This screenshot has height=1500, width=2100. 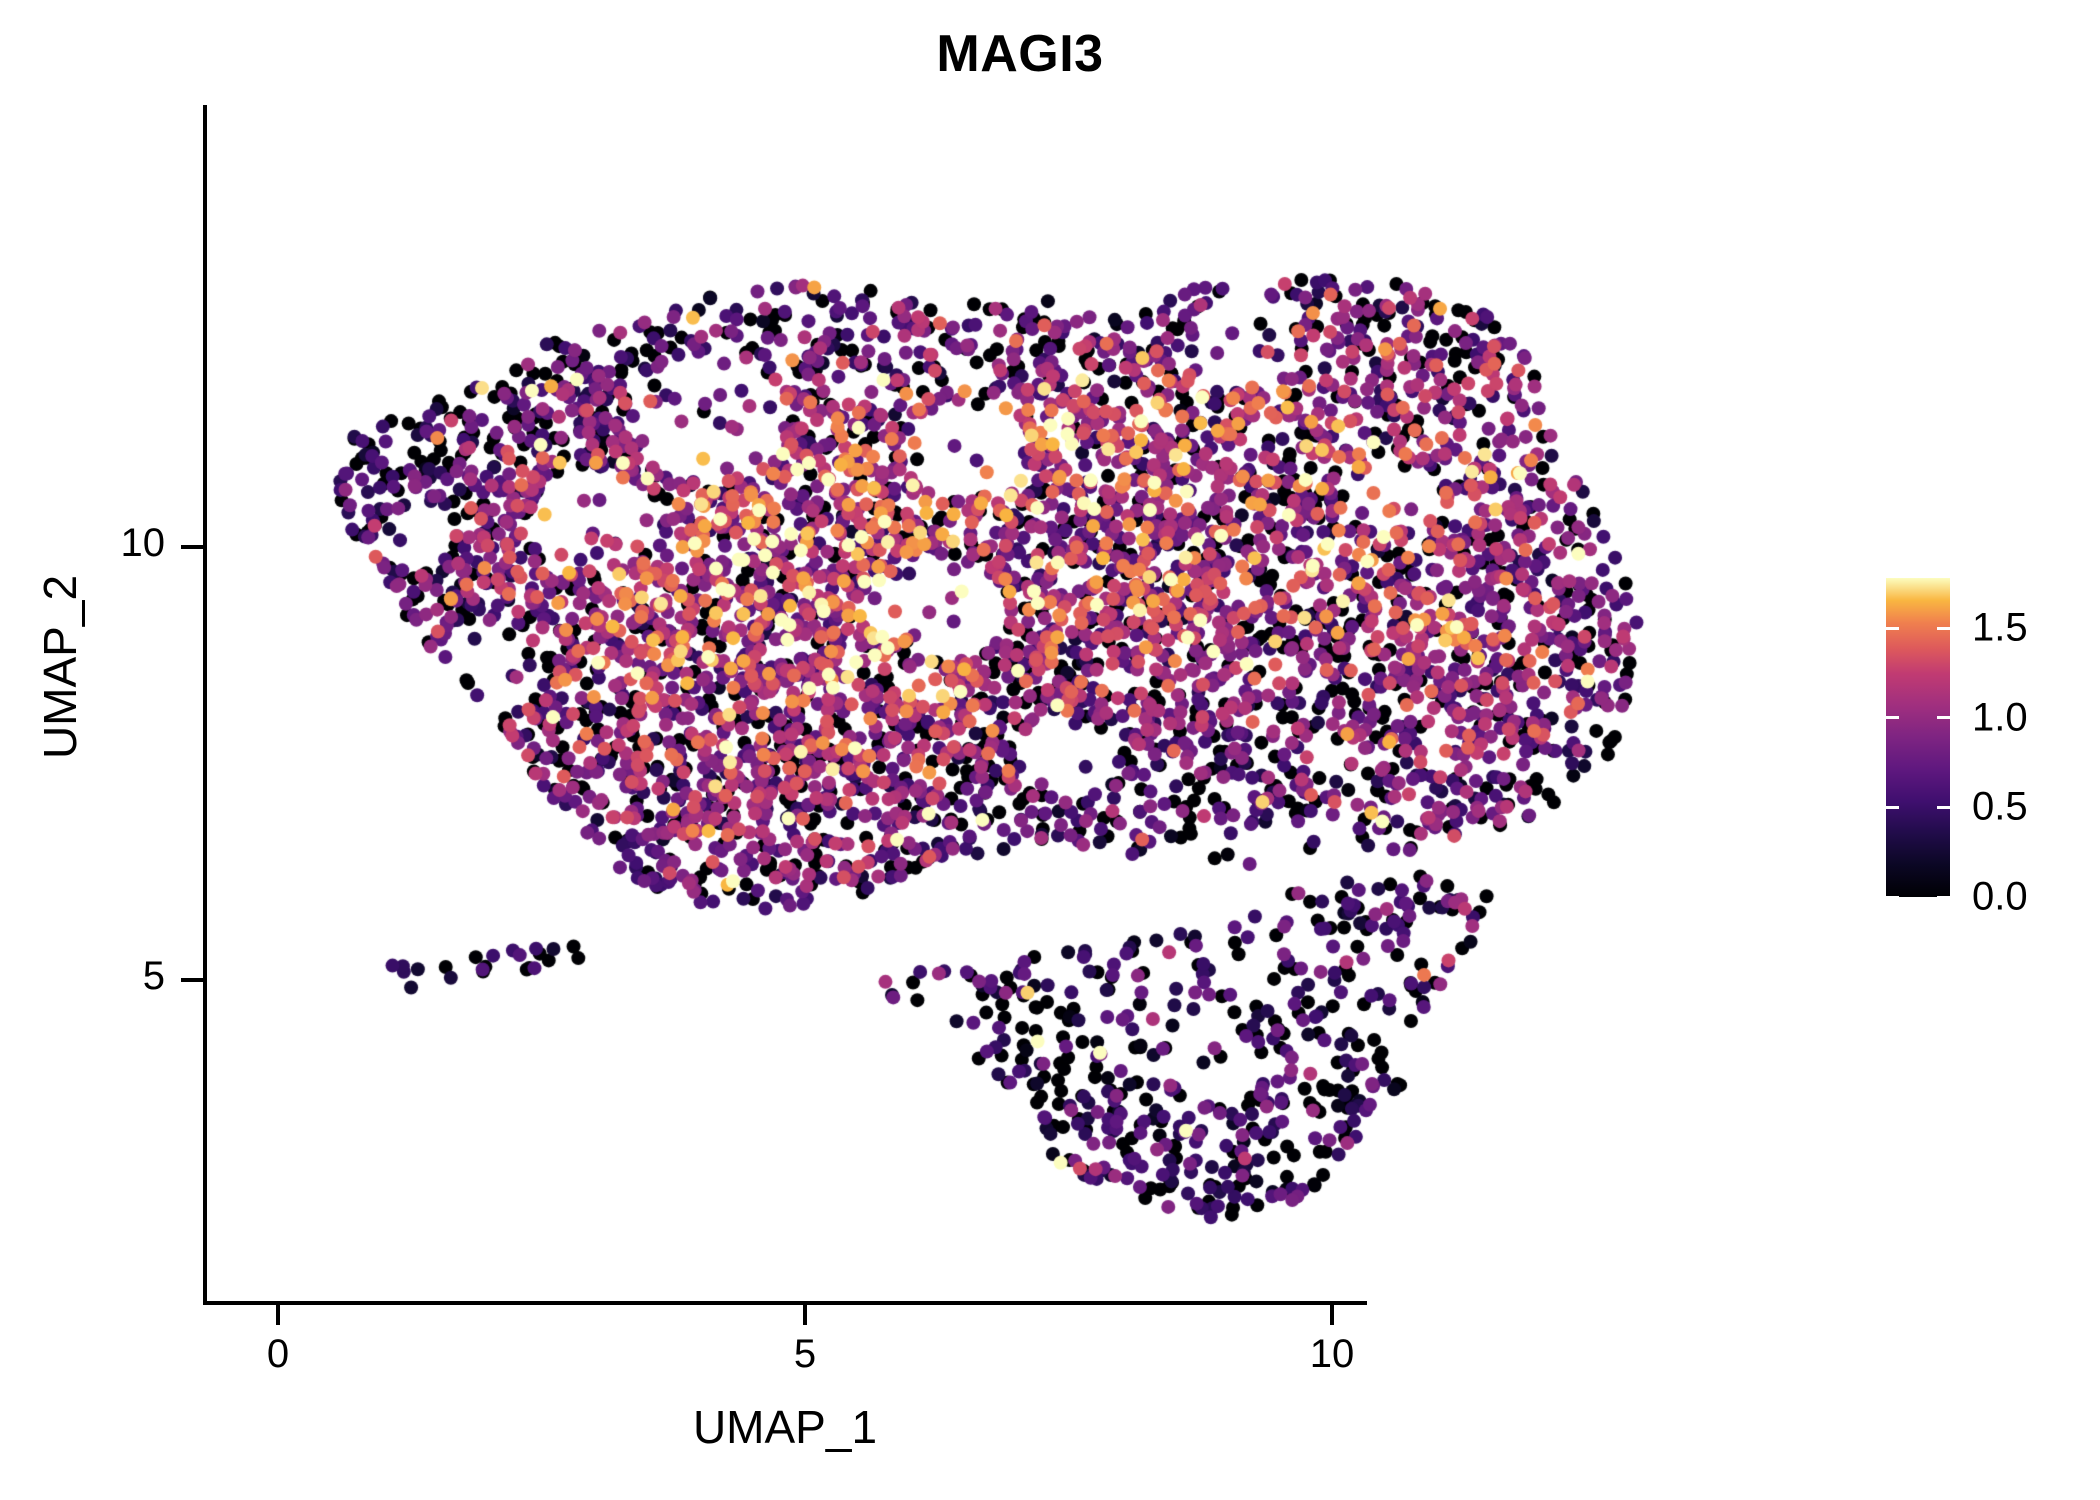 What do you see at coordinates (278, 1354) in the screenshot?
I see `x-tick-label: 0` at bounding box center [278, 1354].